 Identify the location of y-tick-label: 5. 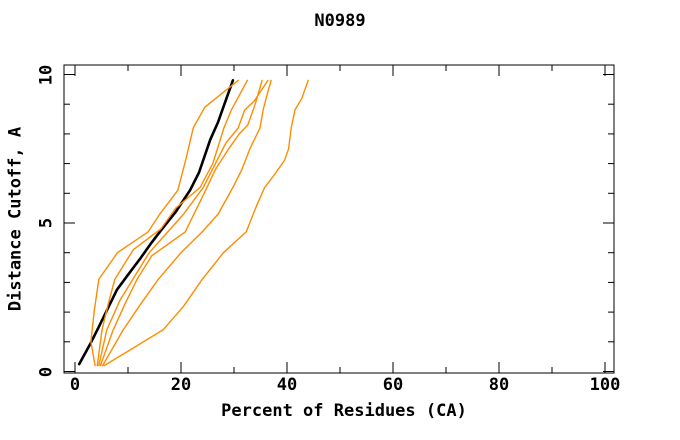
(46, 223).